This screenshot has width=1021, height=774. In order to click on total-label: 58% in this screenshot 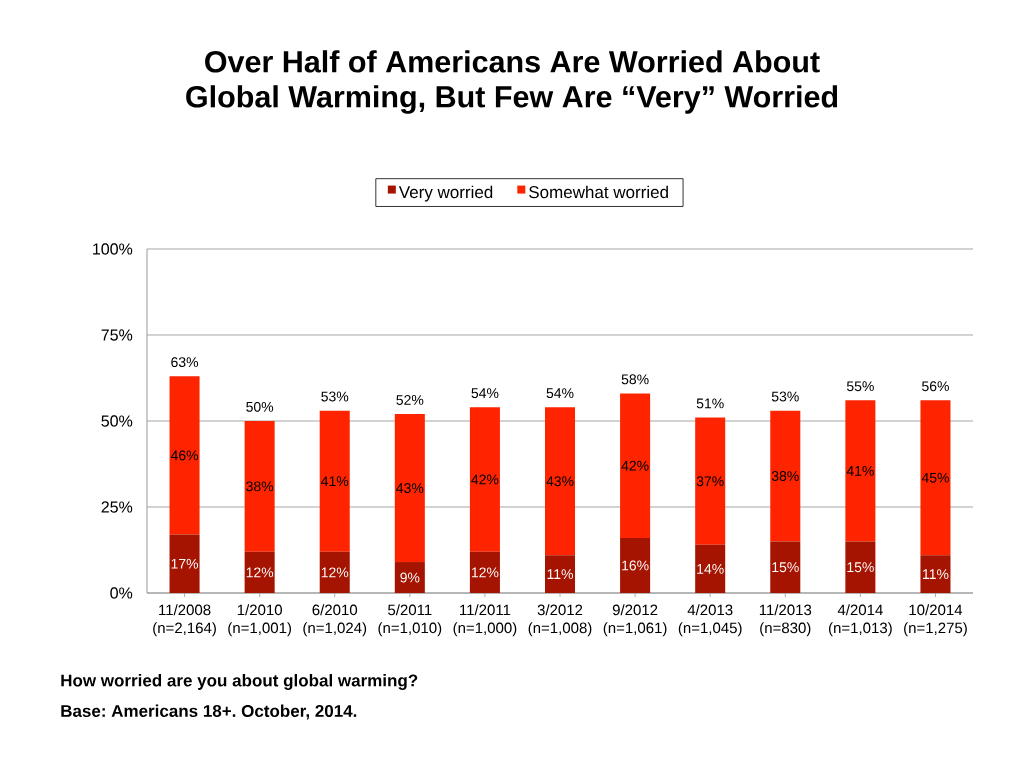, I will do `click(635, 379)`.